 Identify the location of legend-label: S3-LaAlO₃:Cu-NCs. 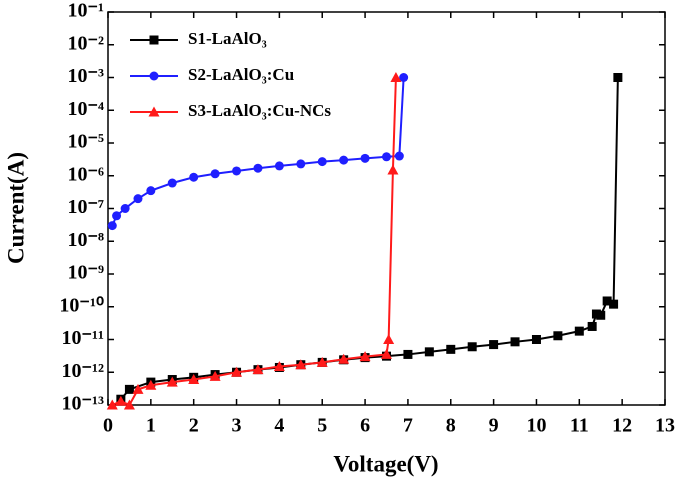
(259, 110).